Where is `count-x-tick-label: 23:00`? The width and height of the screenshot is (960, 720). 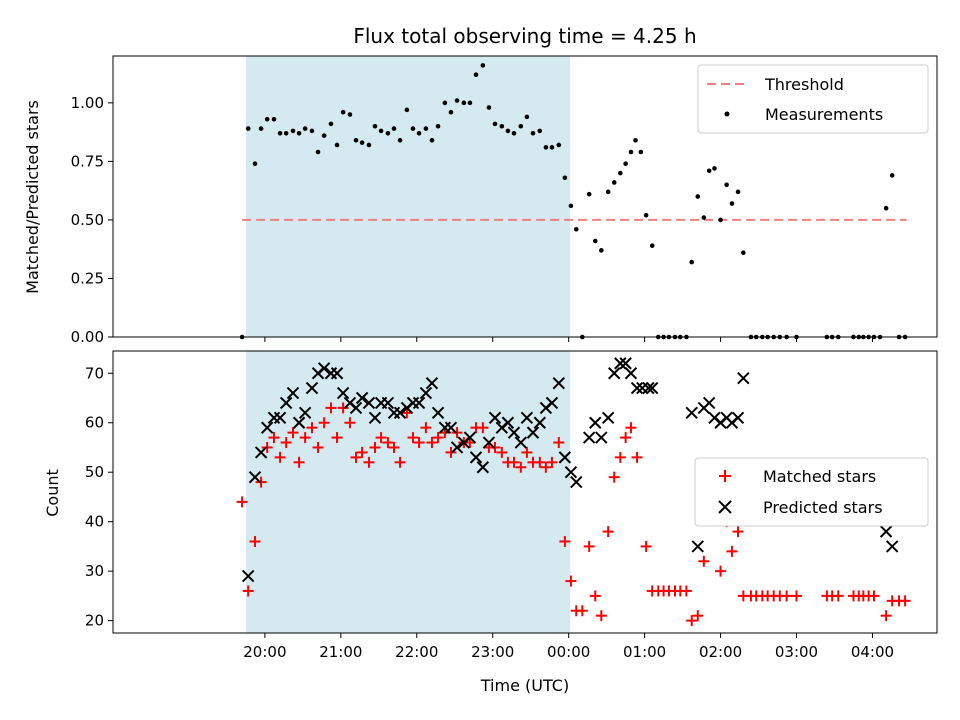
count-x-tick-label: 23:00 is located at coordinates (492, 652).